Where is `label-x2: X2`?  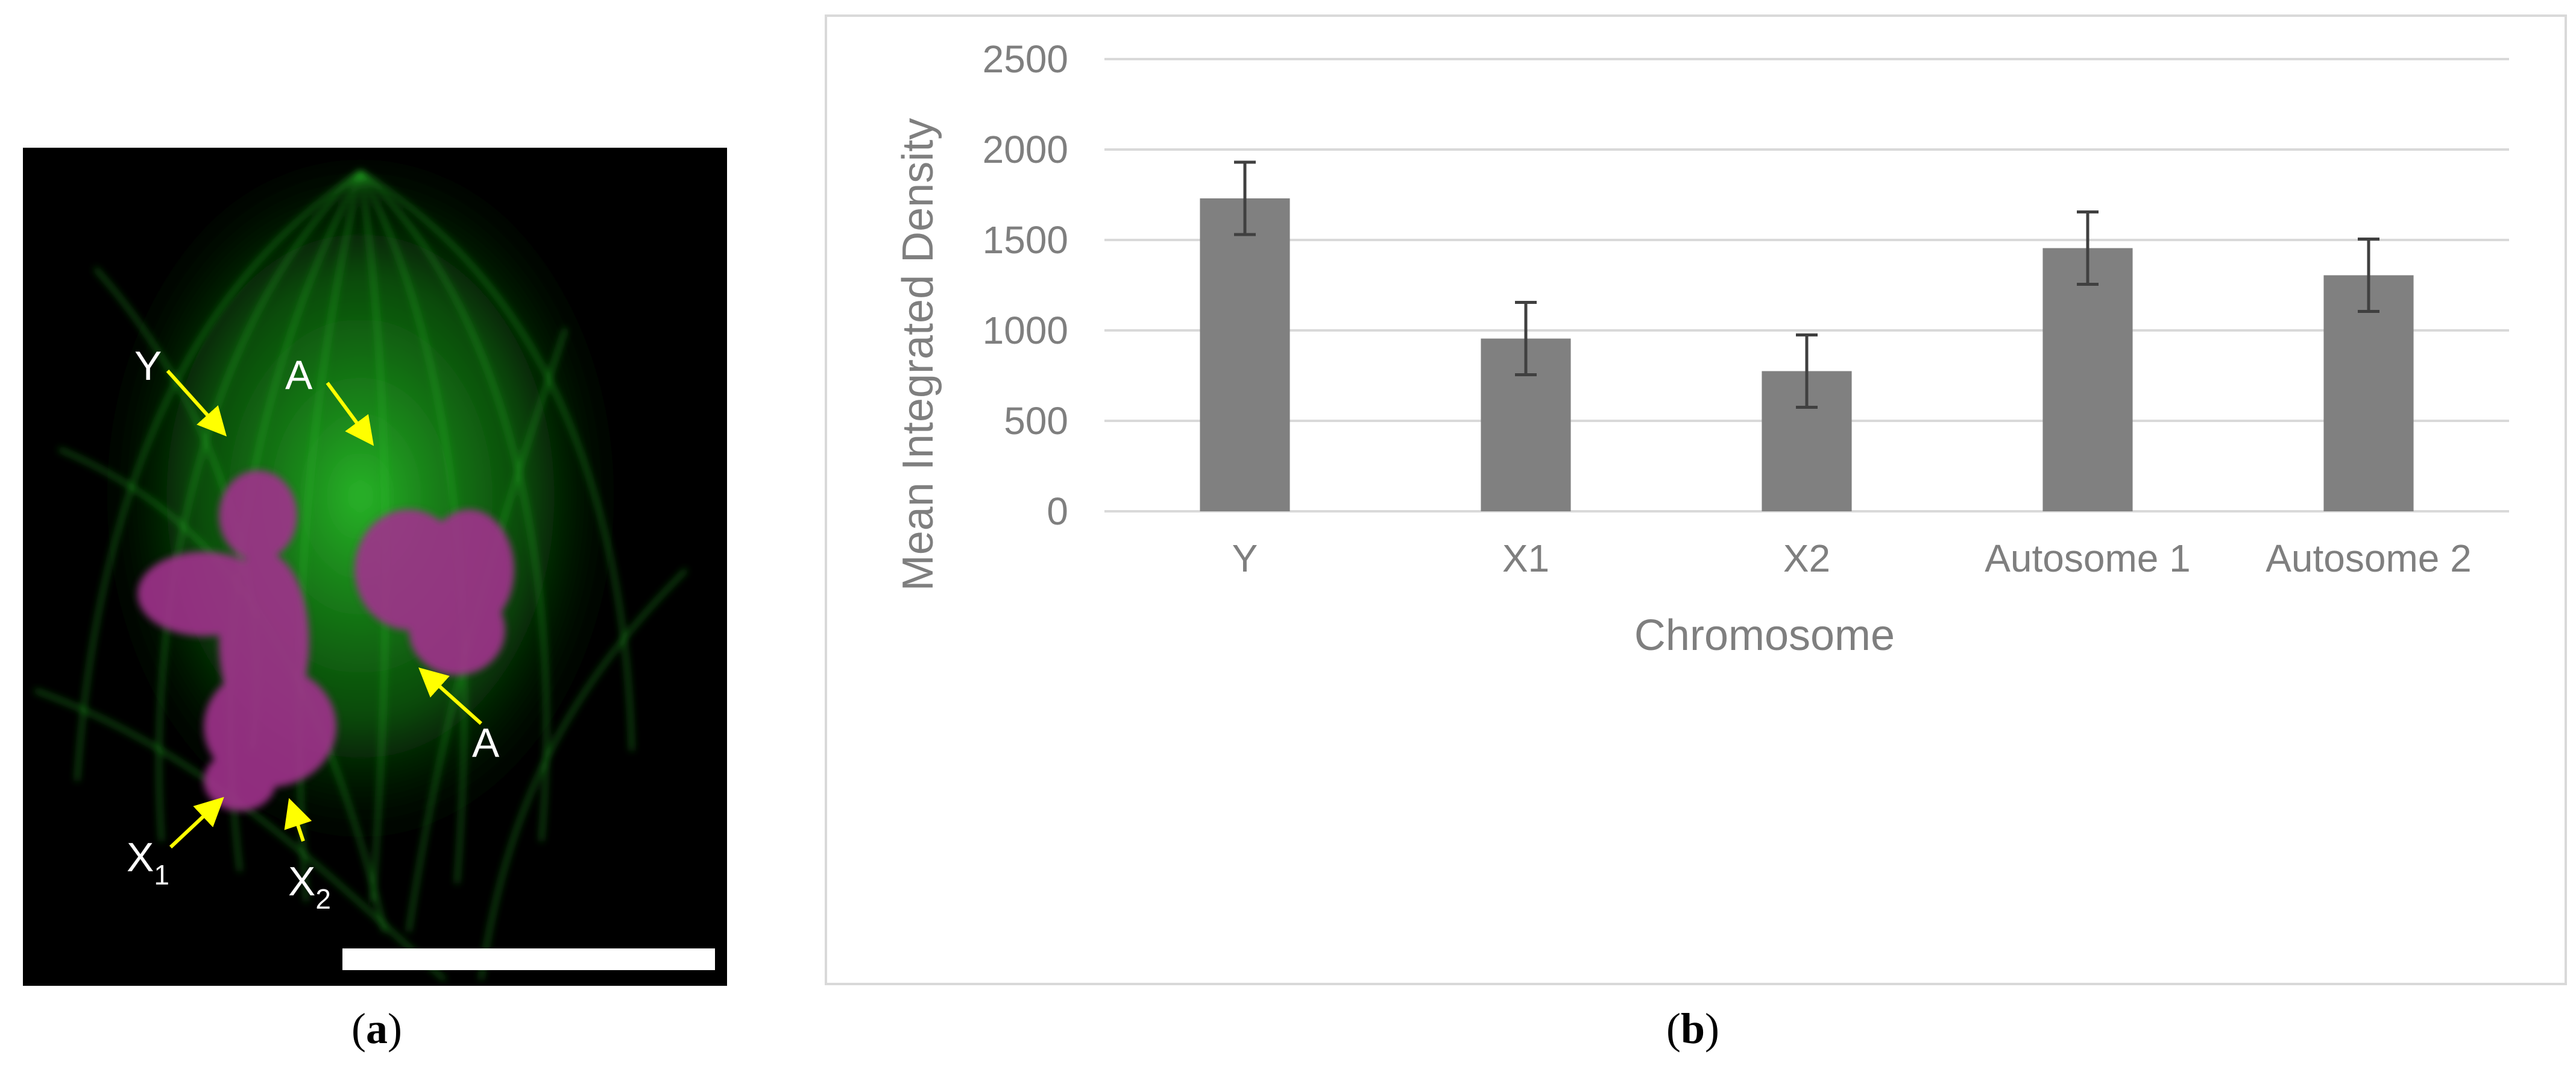
label-x2: X2 is located at coordinates (309, 887).